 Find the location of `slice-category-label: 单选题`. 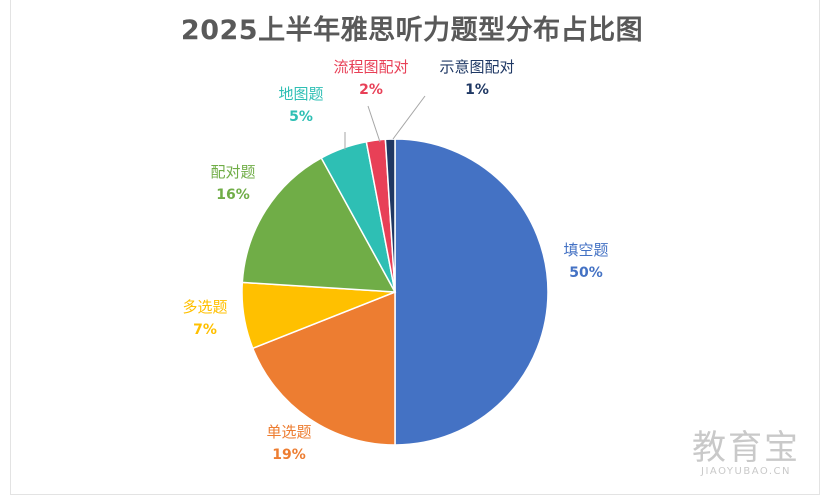

slice-category-label: 单选题 is located at coordinates (288, 432).